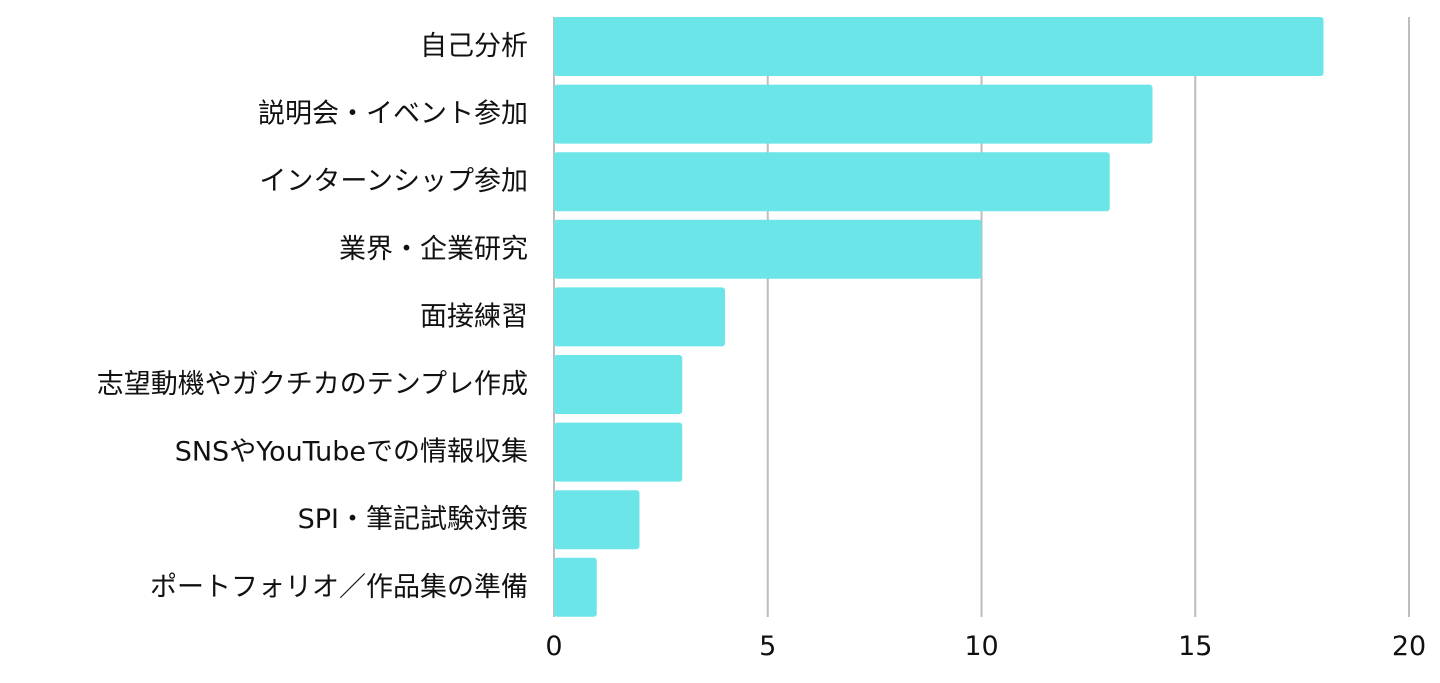 The image size is (1440, 683). What do you see at coordinates (393, 114) in the screenshot?
I see `category-label: 説明会・イベント参加` at bounding box center [393, 114].